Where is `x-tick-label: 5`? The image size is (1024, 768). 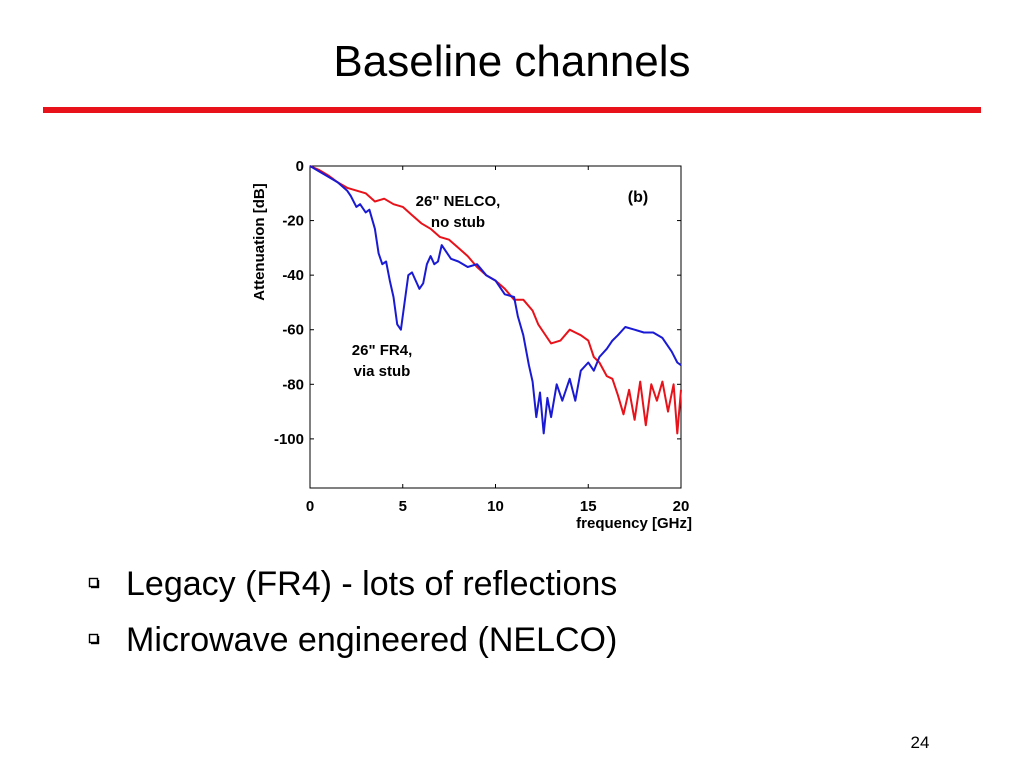 x-tick-label: 5 is located at coordinates (403, 506).